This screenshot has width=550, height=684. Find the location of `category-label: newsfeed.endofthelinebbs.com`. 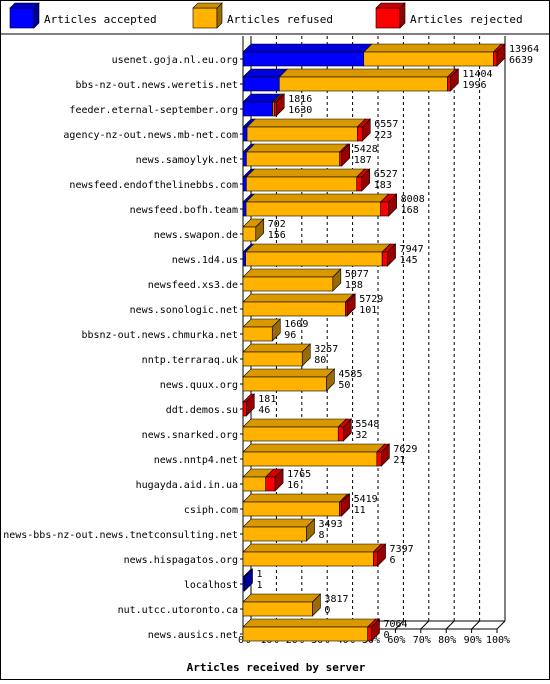

category-label: newsfeed.endofthelinebbs.com is located at coordinates (153, 185).